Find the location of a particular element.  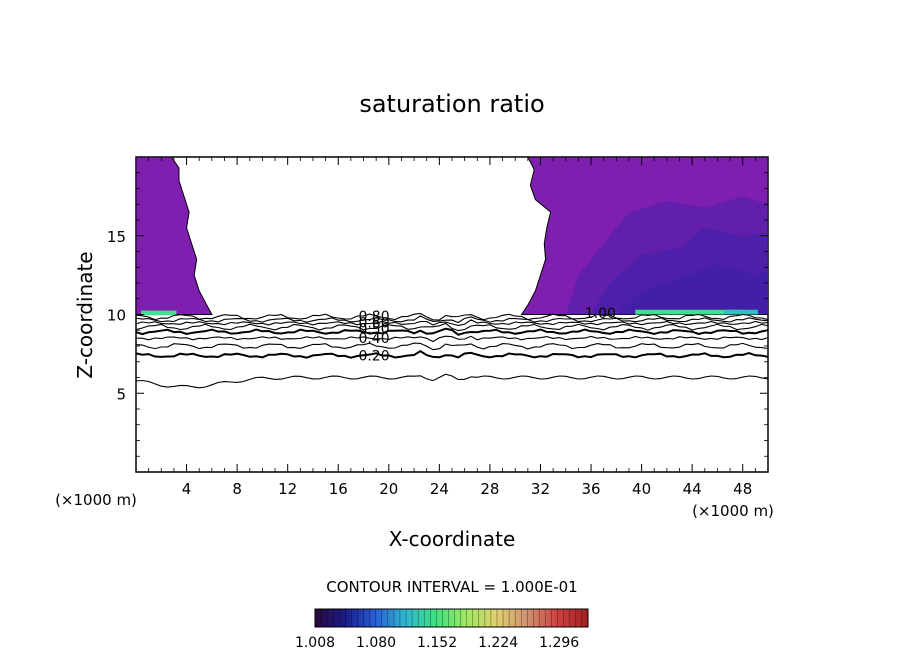

contour-label: 0.40 is located at coordinates (373, 339).